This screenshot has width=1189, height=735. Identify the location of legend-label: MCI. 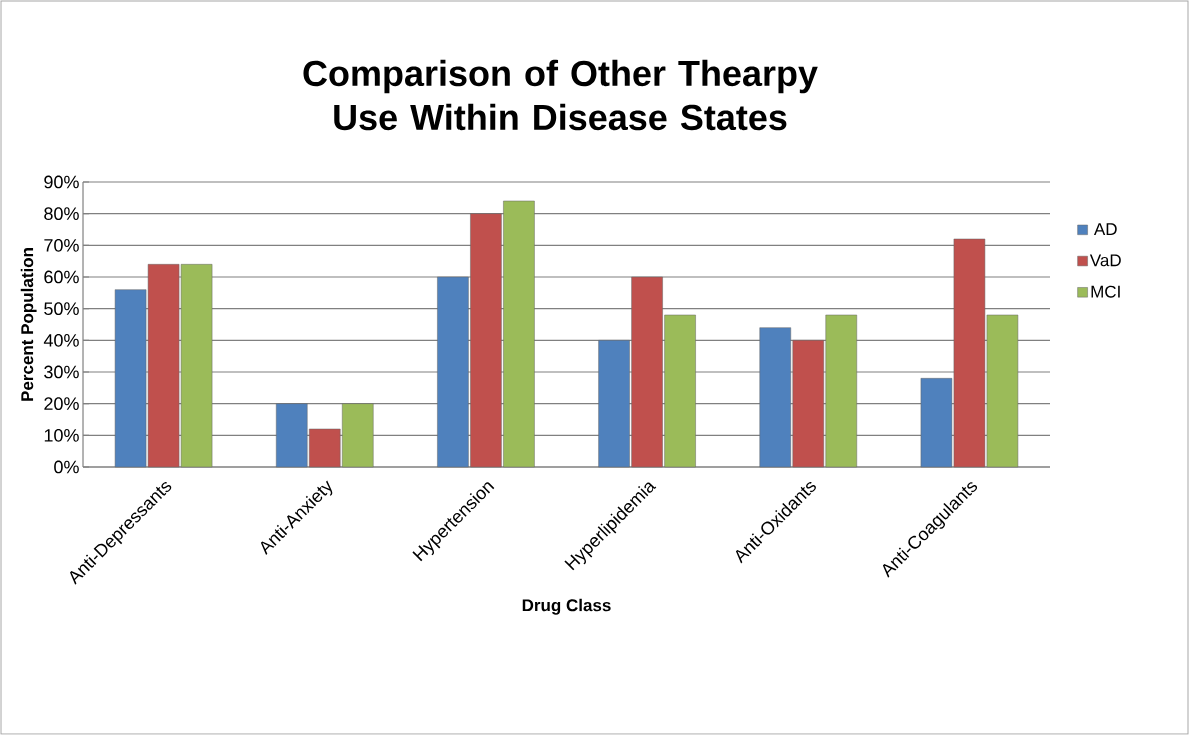
(1105, 291).